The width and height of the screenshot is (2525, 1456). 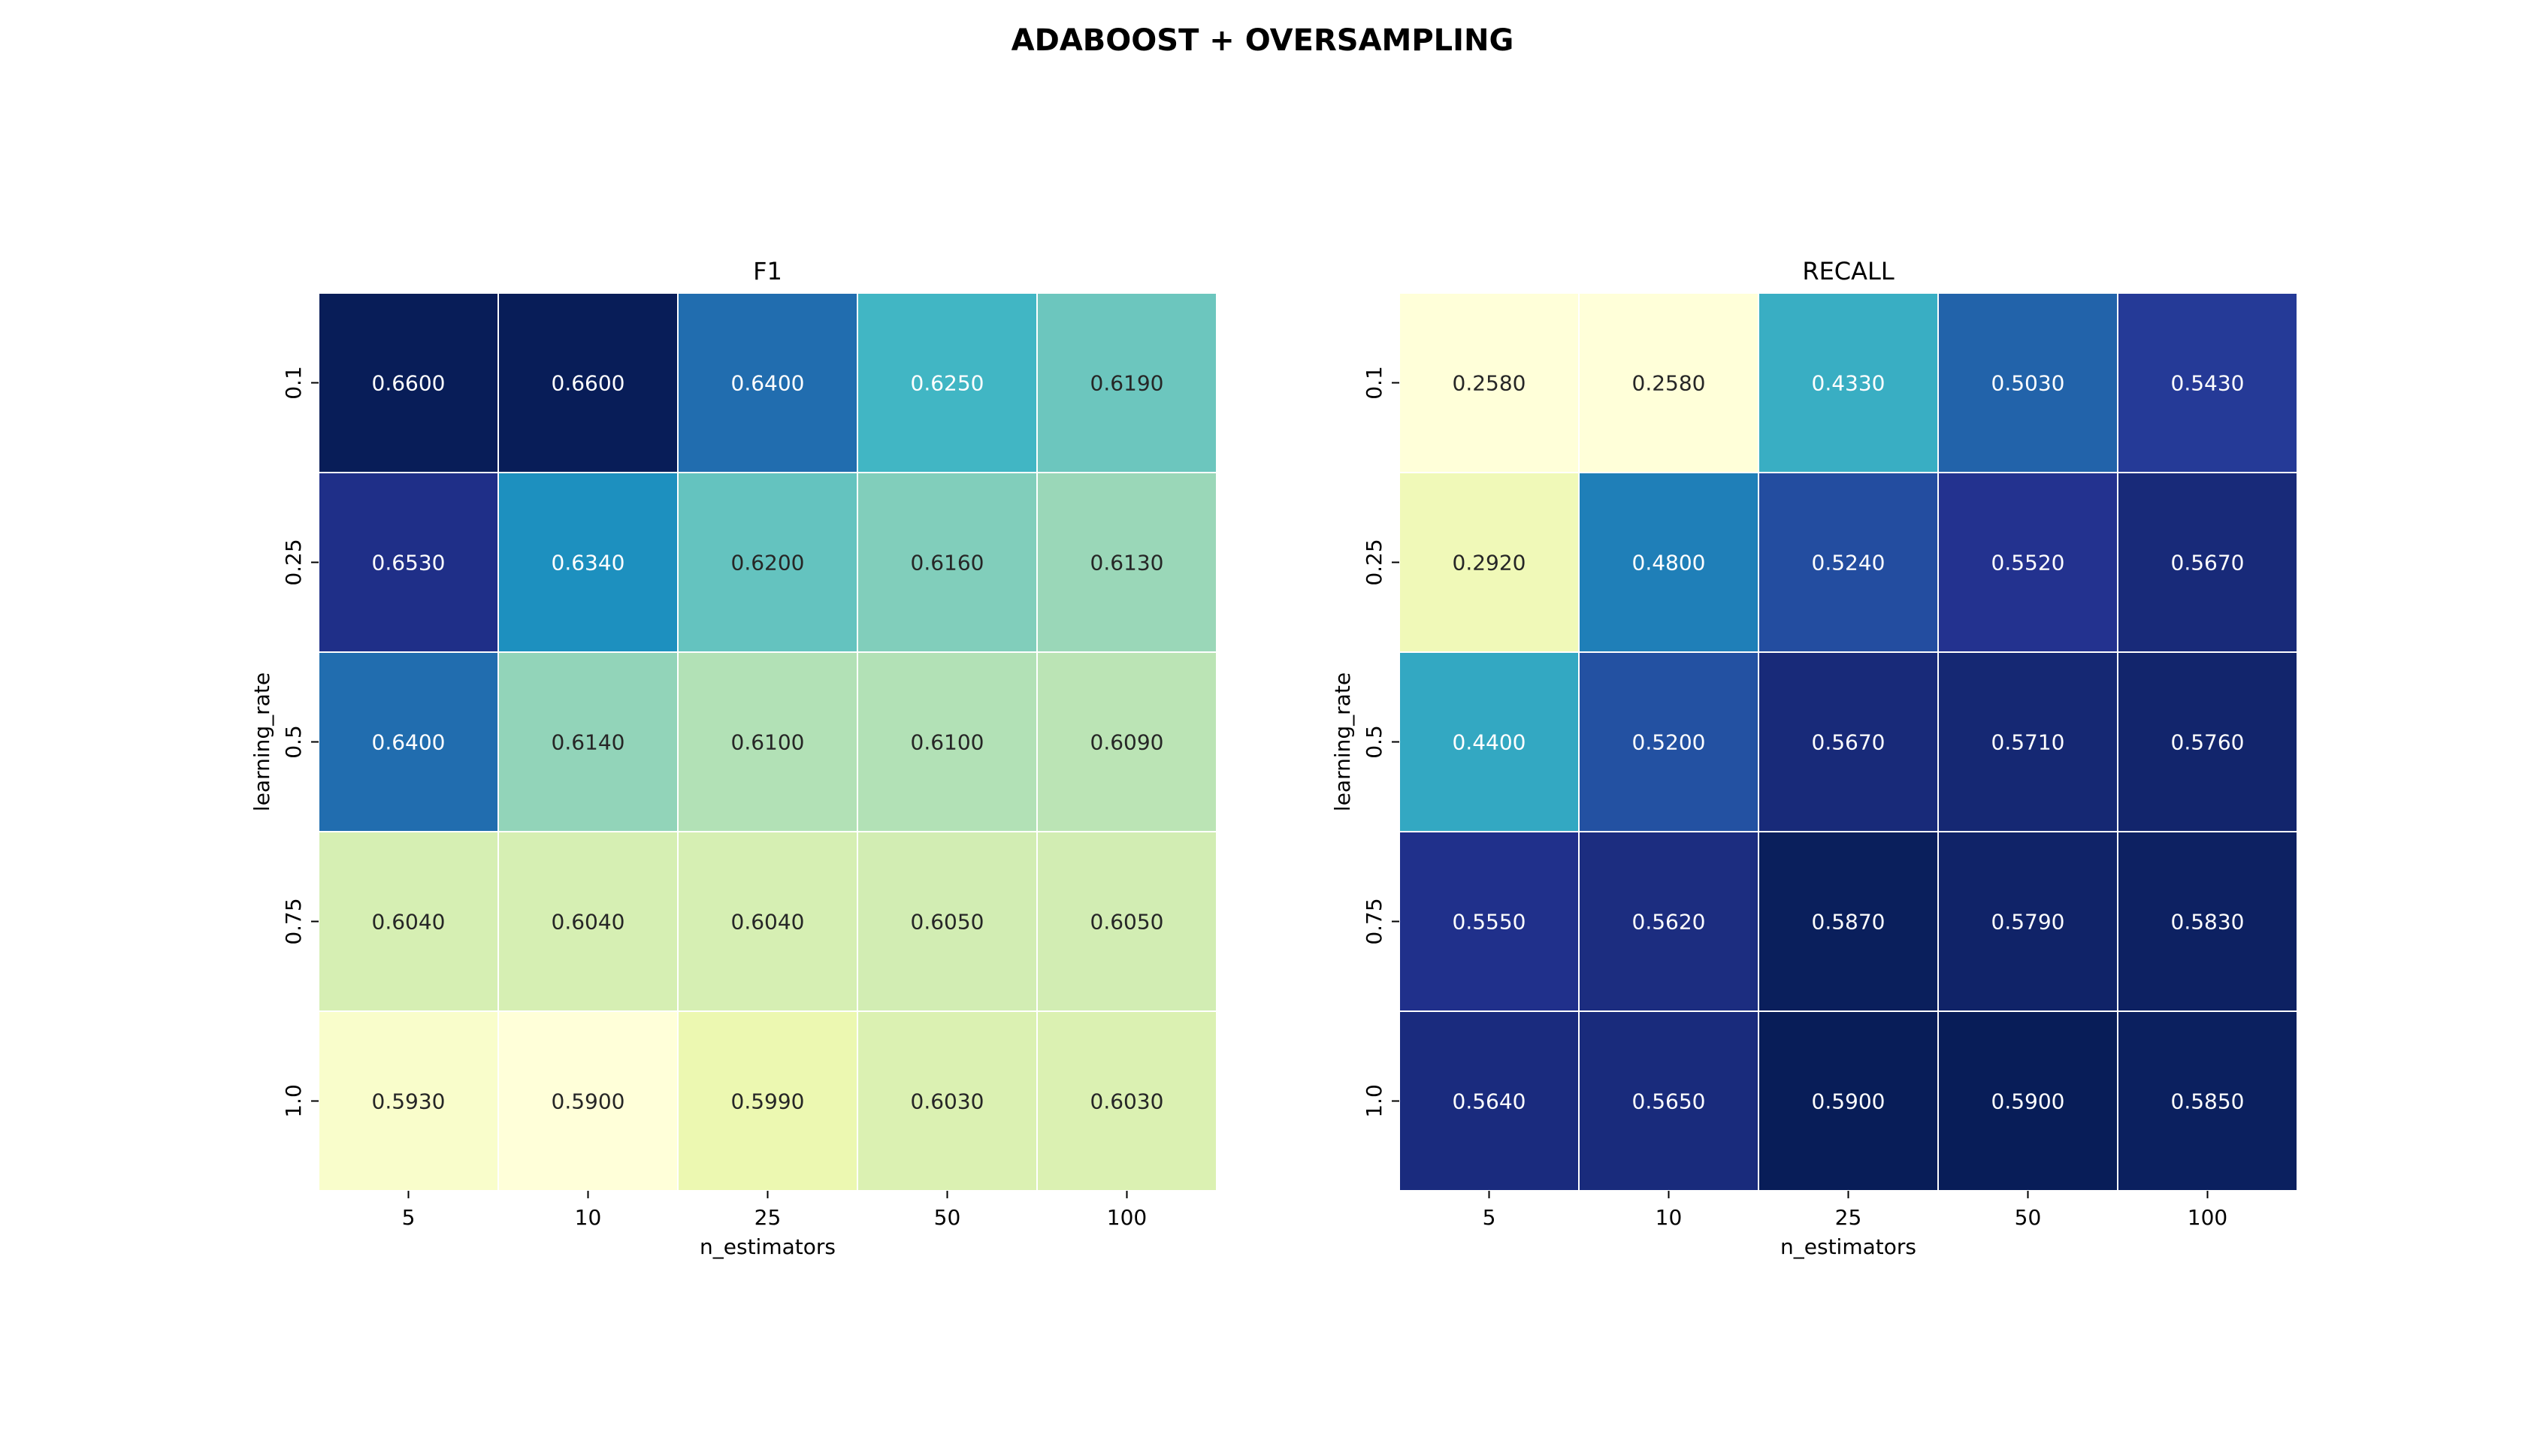 I want to click on recall-title: RECALL, so click(x=1849, y=271).